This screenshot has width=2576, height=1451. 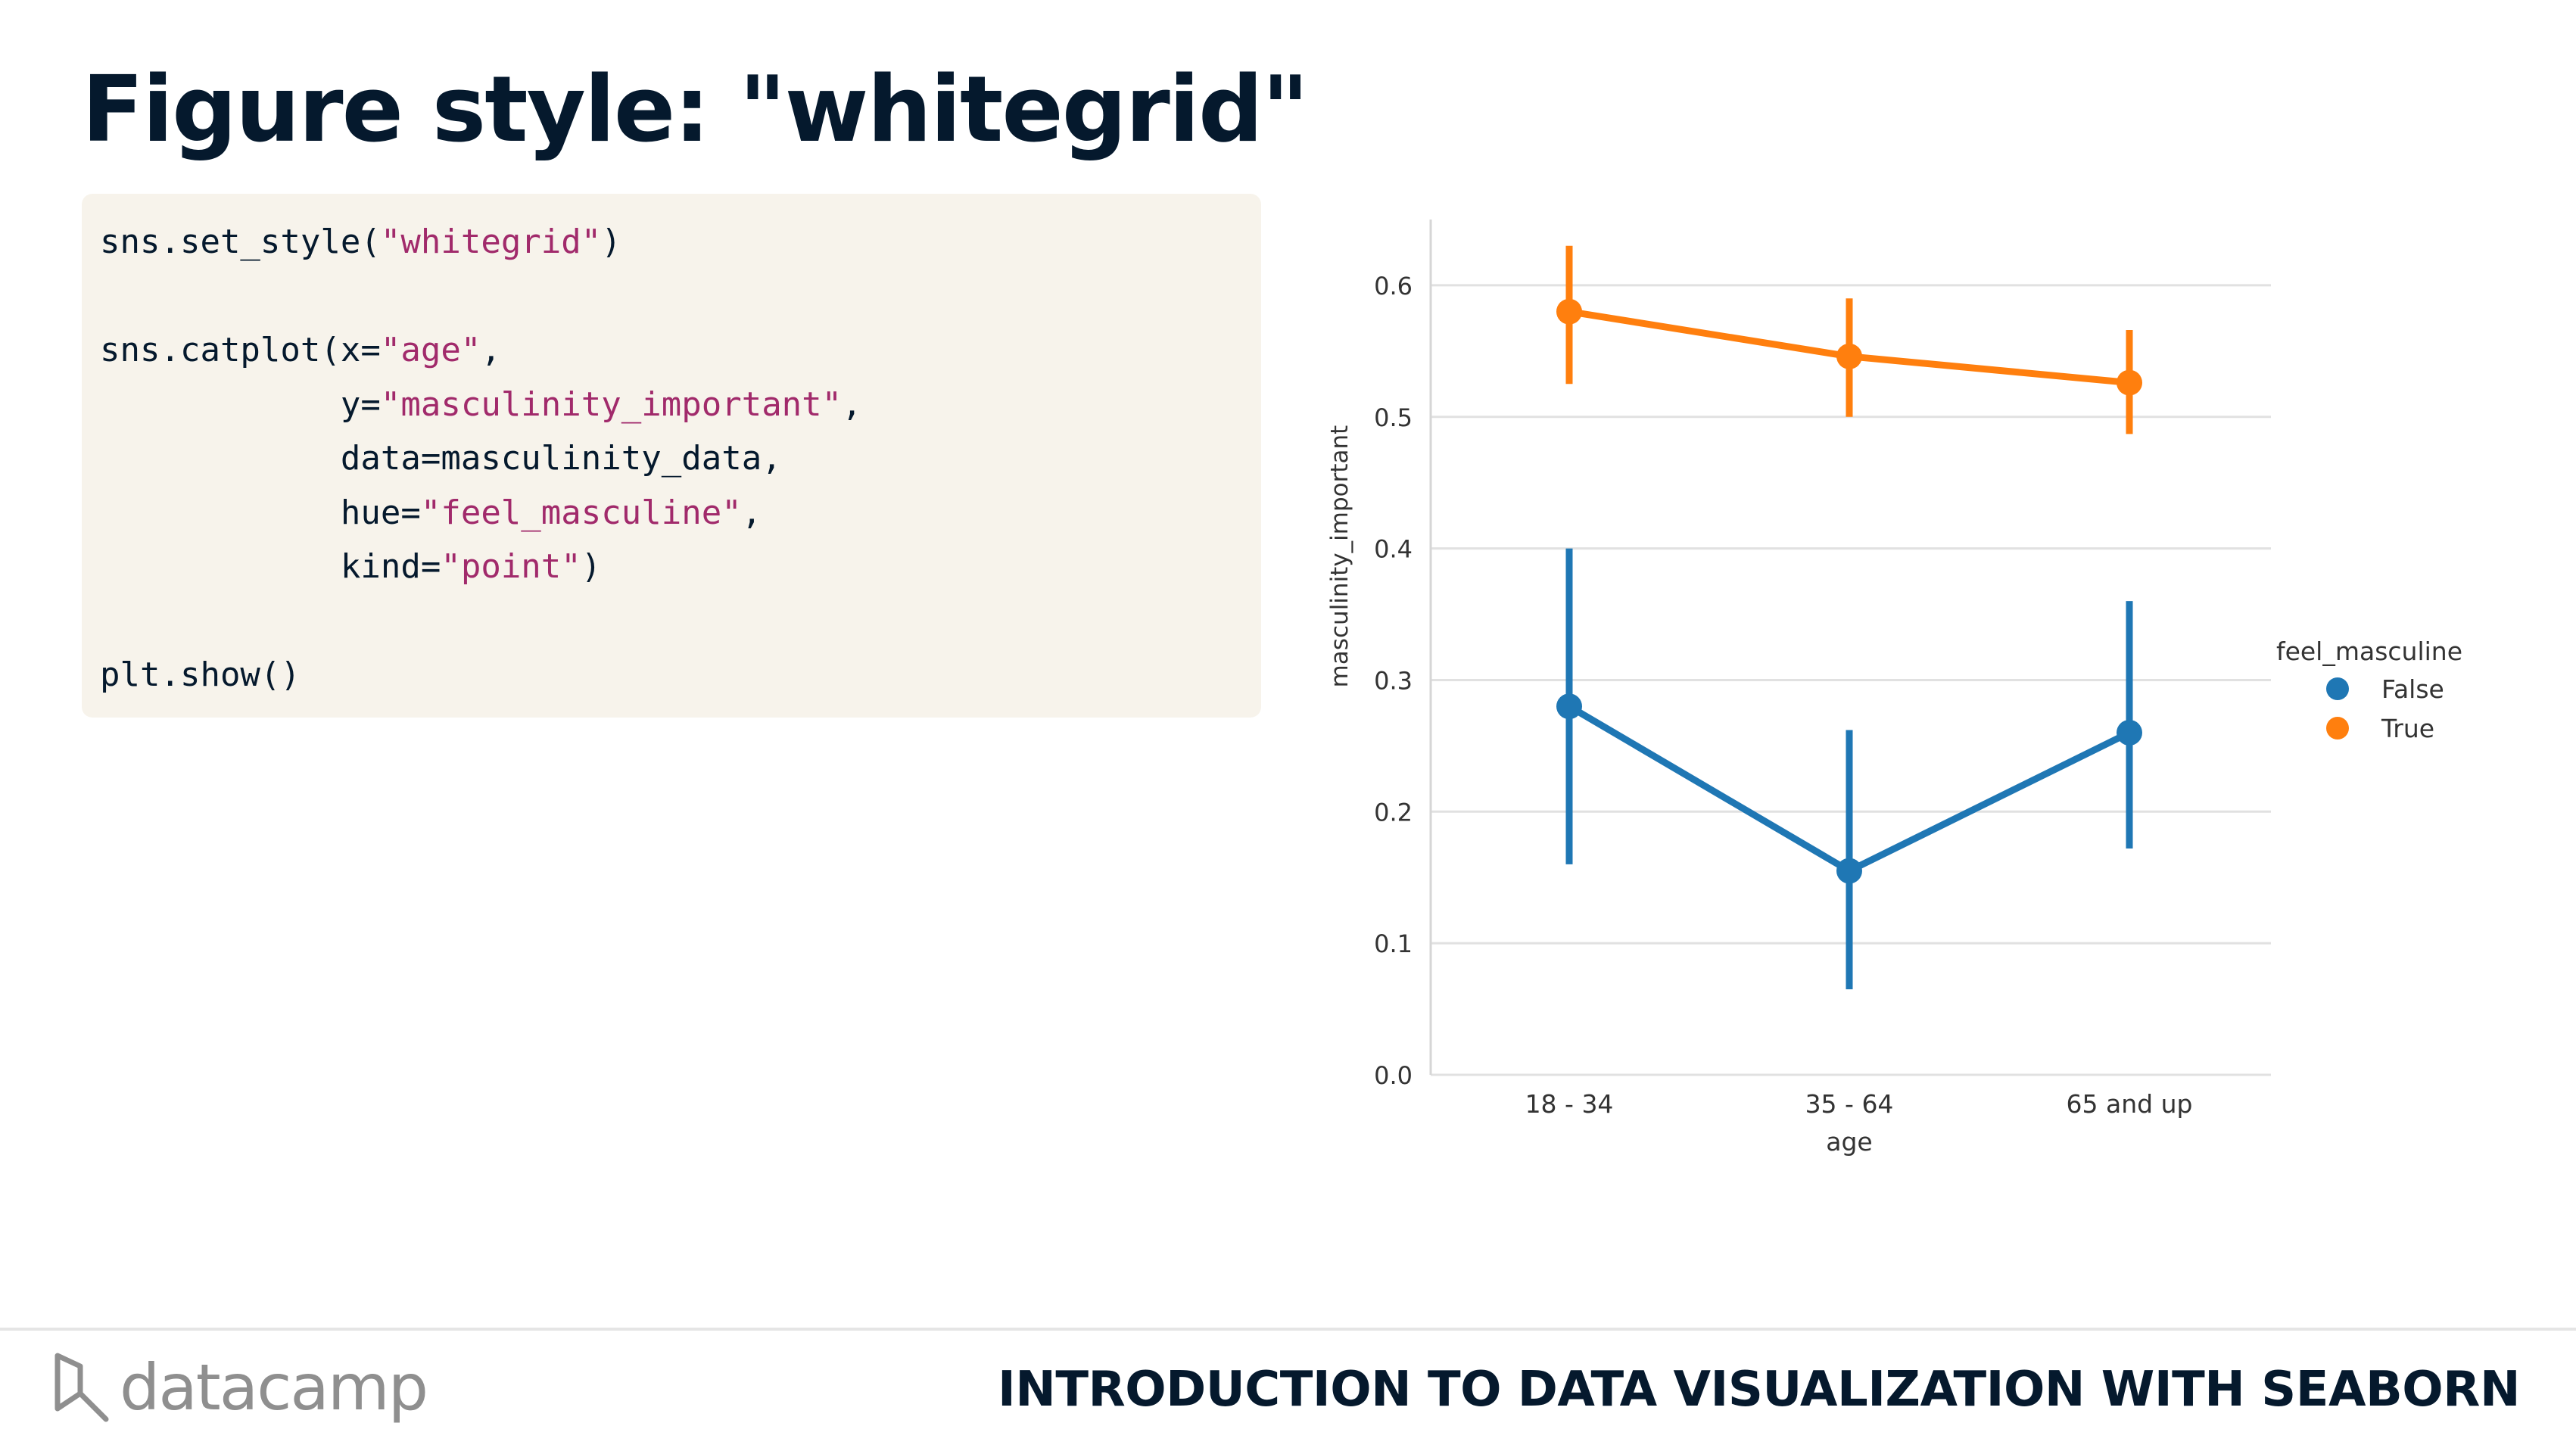 What do you see at coordinates (1569, 1104) in the screenshot?
I see `x-tick-label: 18 - 34` at bounding box center [1569, 1104].